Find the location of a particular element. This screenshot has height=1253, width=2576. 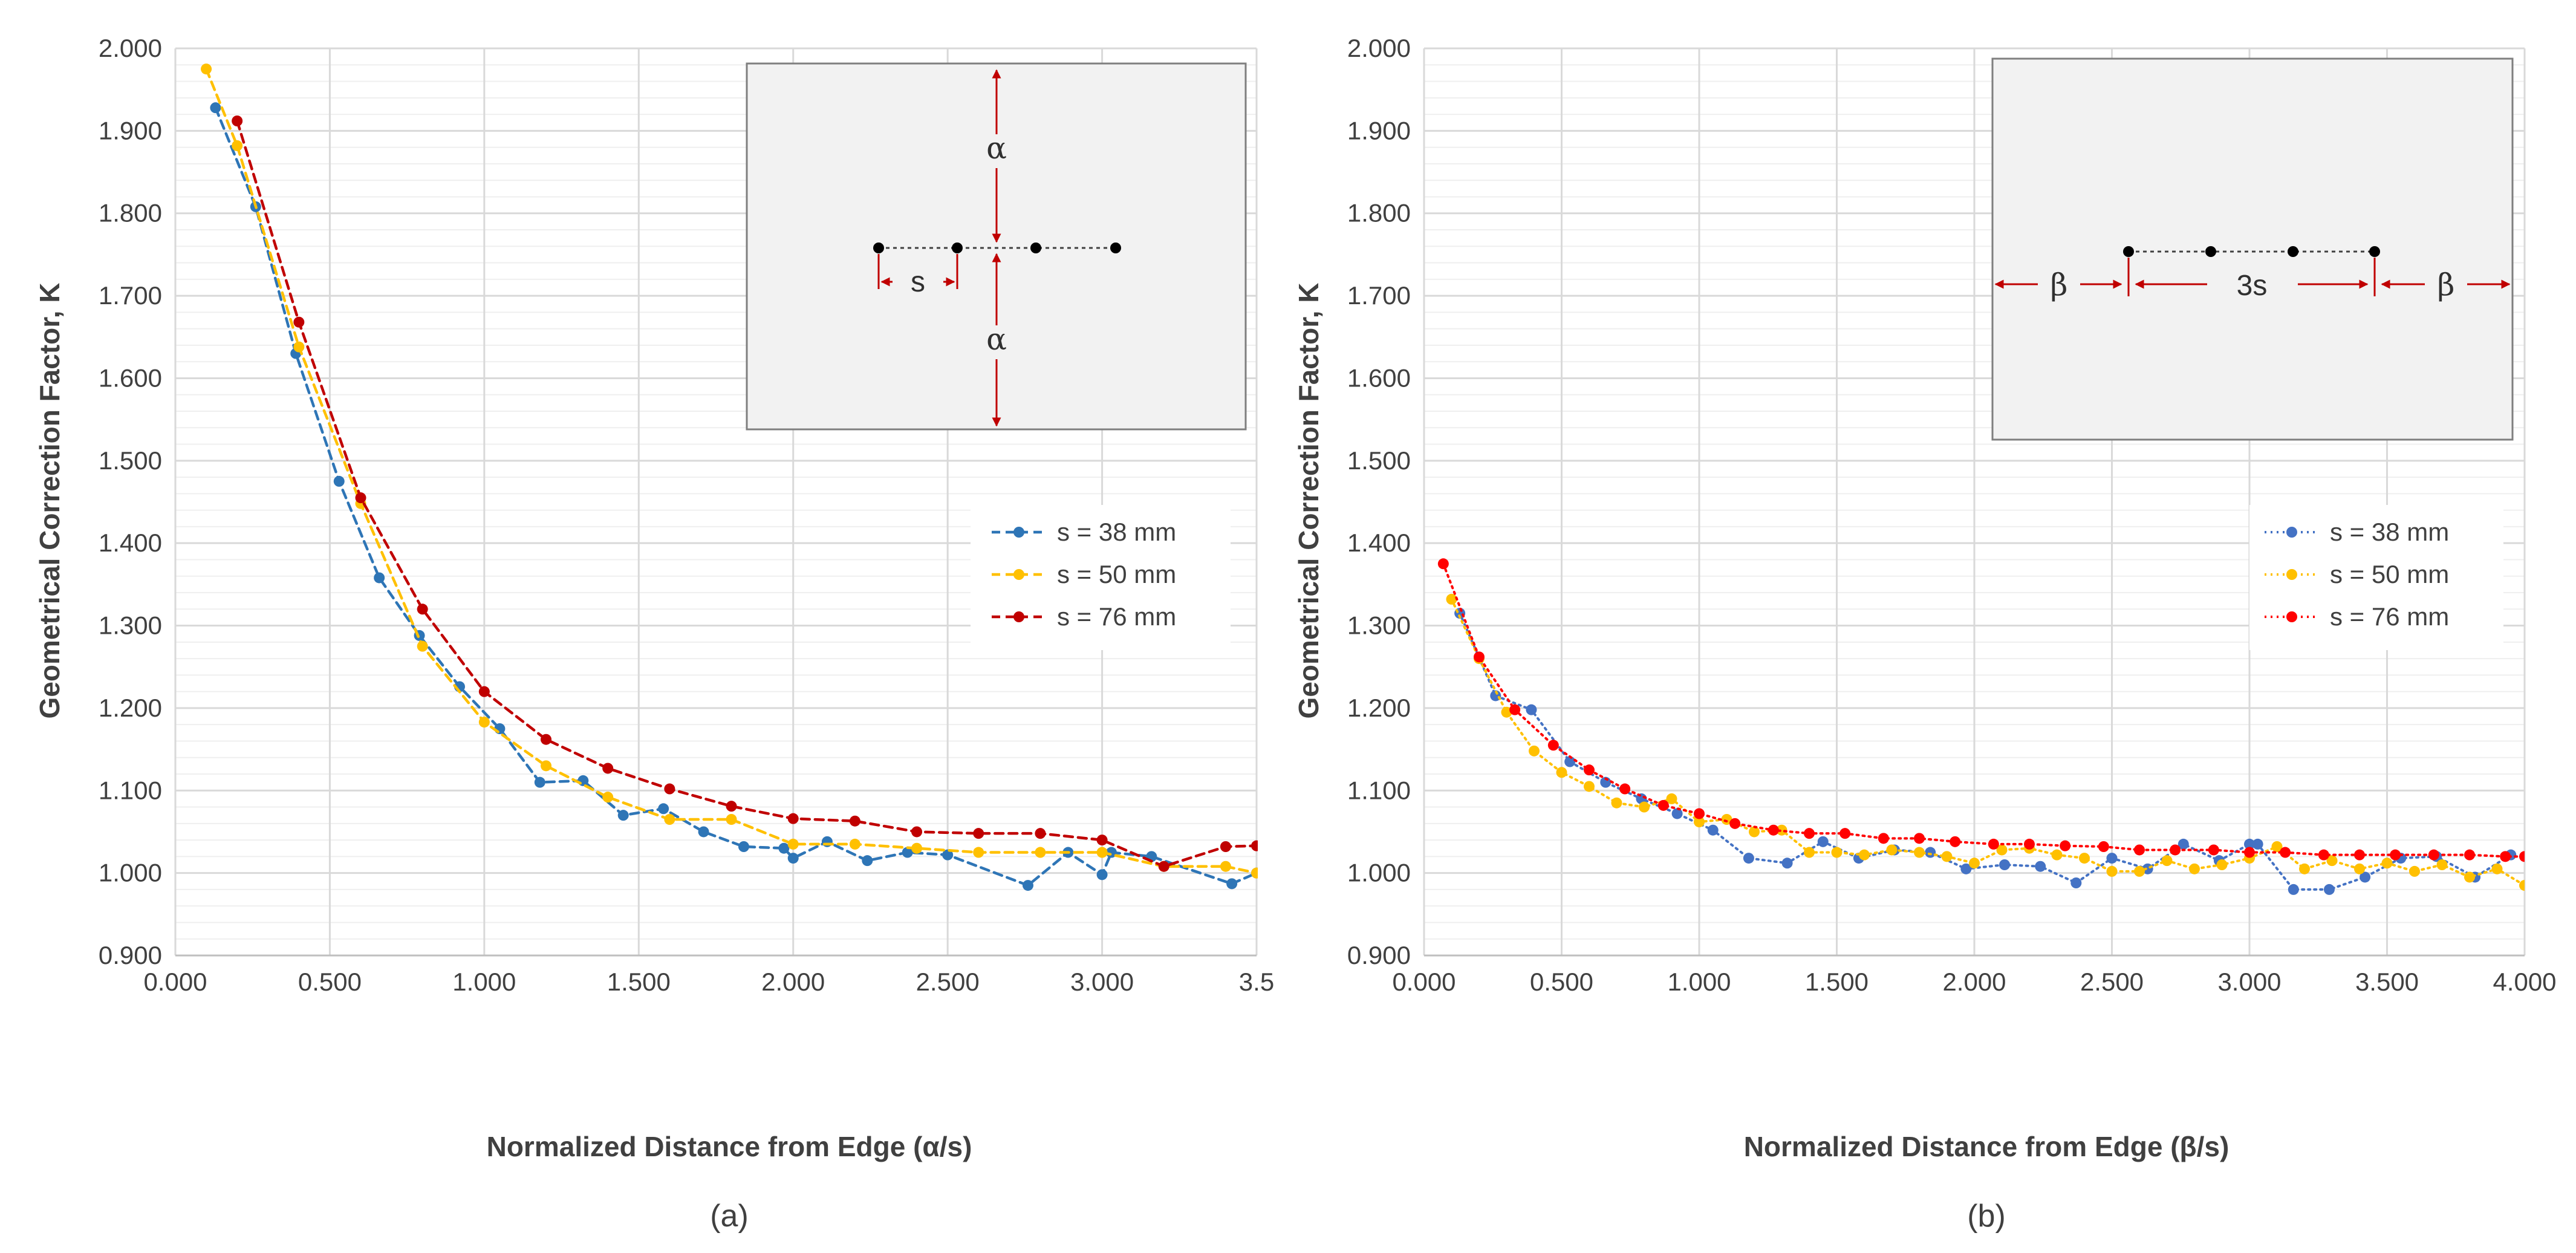

x-tick-label: 3.5 is located at coordinates (1256, 982).